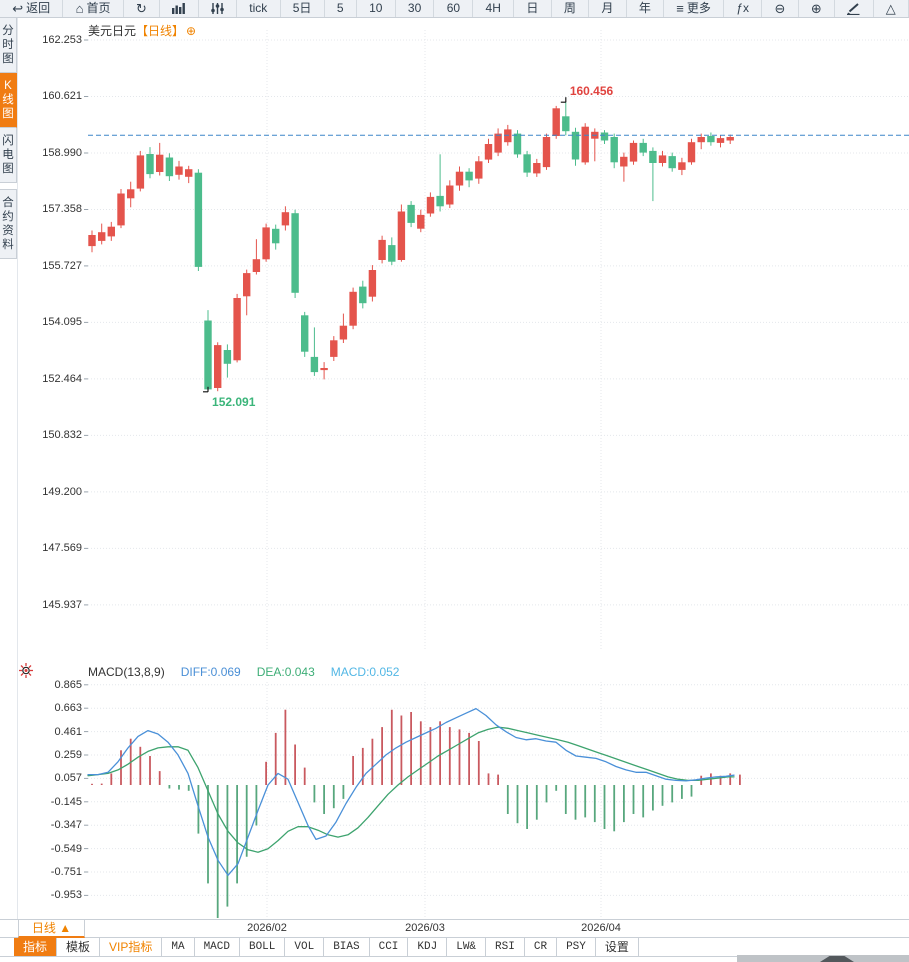 The width and height of the screenshot is (909, 962). Describe the element at coordinates (467, 947) in the screenshot. I see `tab-lw: LW&` at that location.